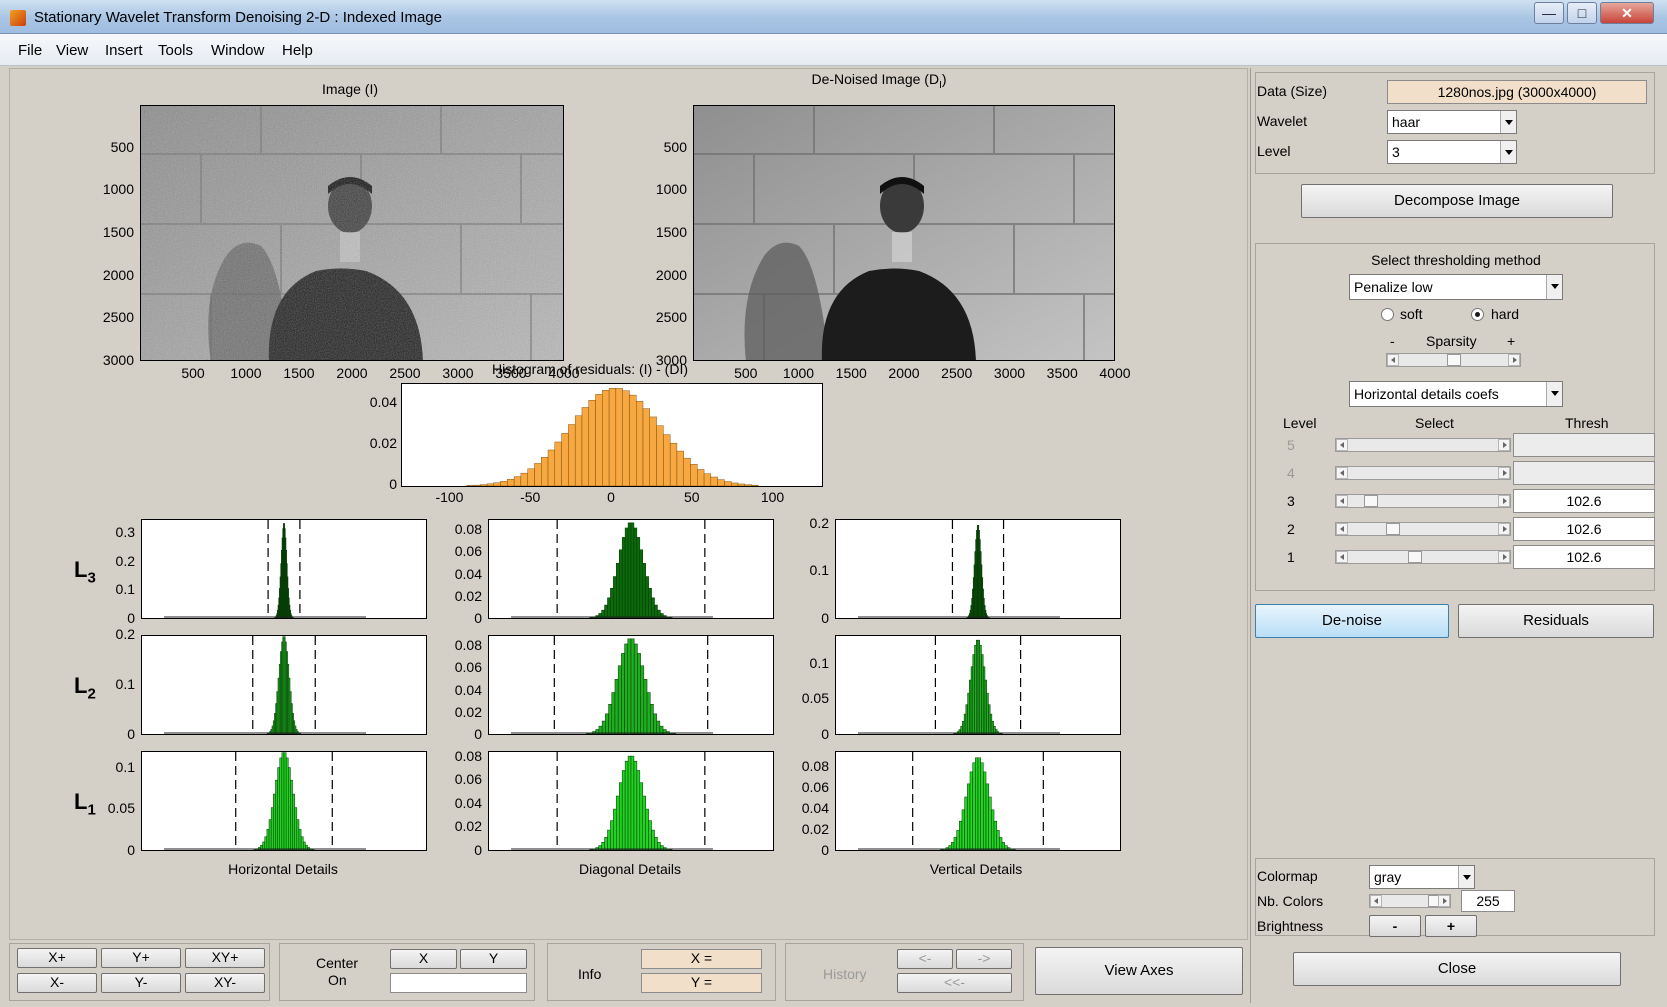 This screenshot has width=1667, height=1007. Describe the element at coordinates (1456, 260) in the screenshot. I see `threshold-method-title: Select thresholding method` at that location.